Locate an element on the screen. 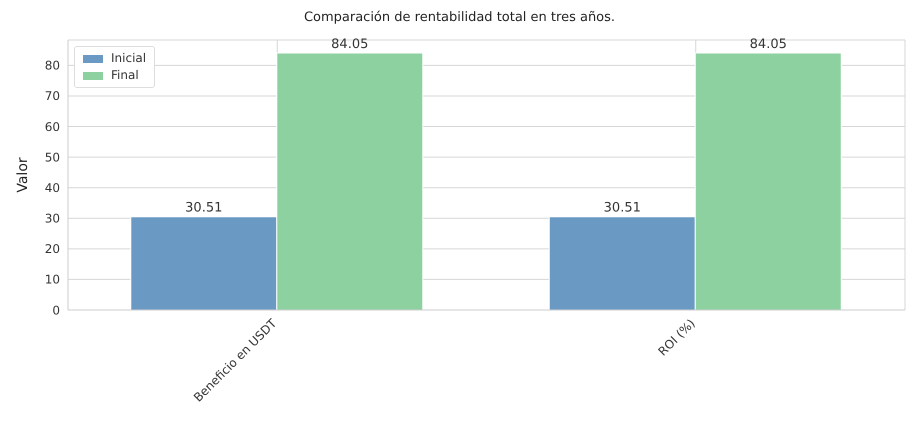  legend-label: Final is located at coordinates (125, 75).